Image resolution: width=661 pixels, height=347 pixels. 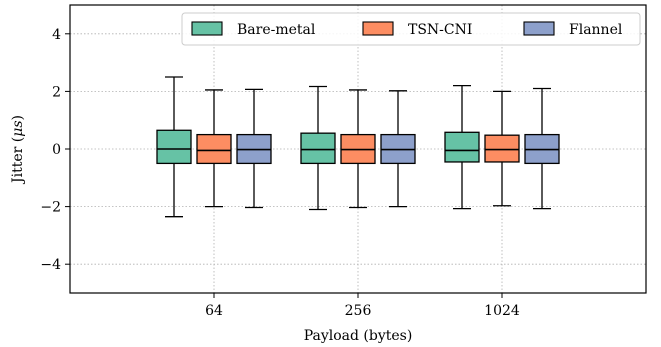 I want to click on y-axis-label: Jitter (μs), so click(x=18, y=150).